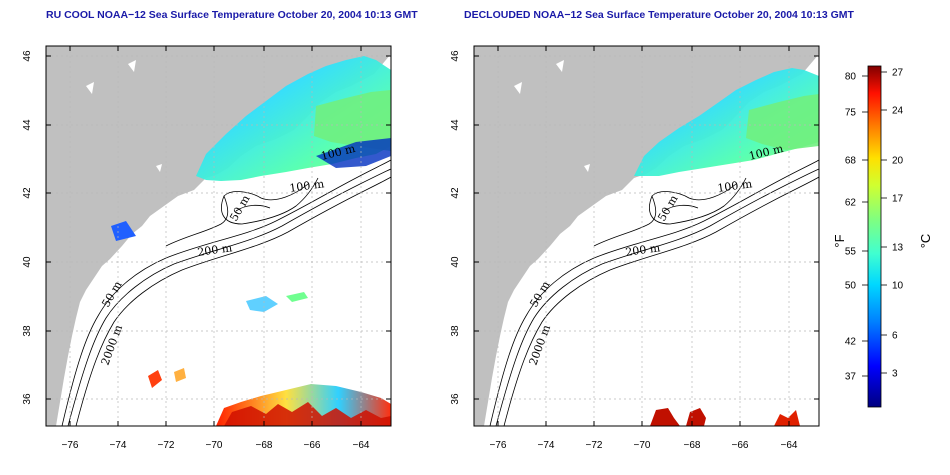 The width and height of the screenshot is (950, 475). What do you see at coordinates (898, 199) in the screenshot?
I see `celsius-tick-label: 17` at bounding box center [898, 199].